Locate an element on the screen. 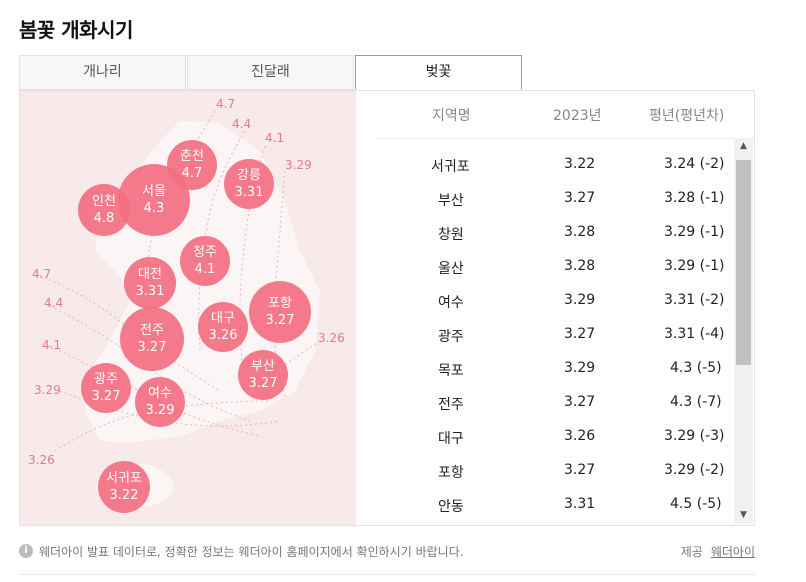 The width and height of the screenshot is (806, 582). city-marker-gangneung: 강릉 3.31 is located at coordinates (249, 184).